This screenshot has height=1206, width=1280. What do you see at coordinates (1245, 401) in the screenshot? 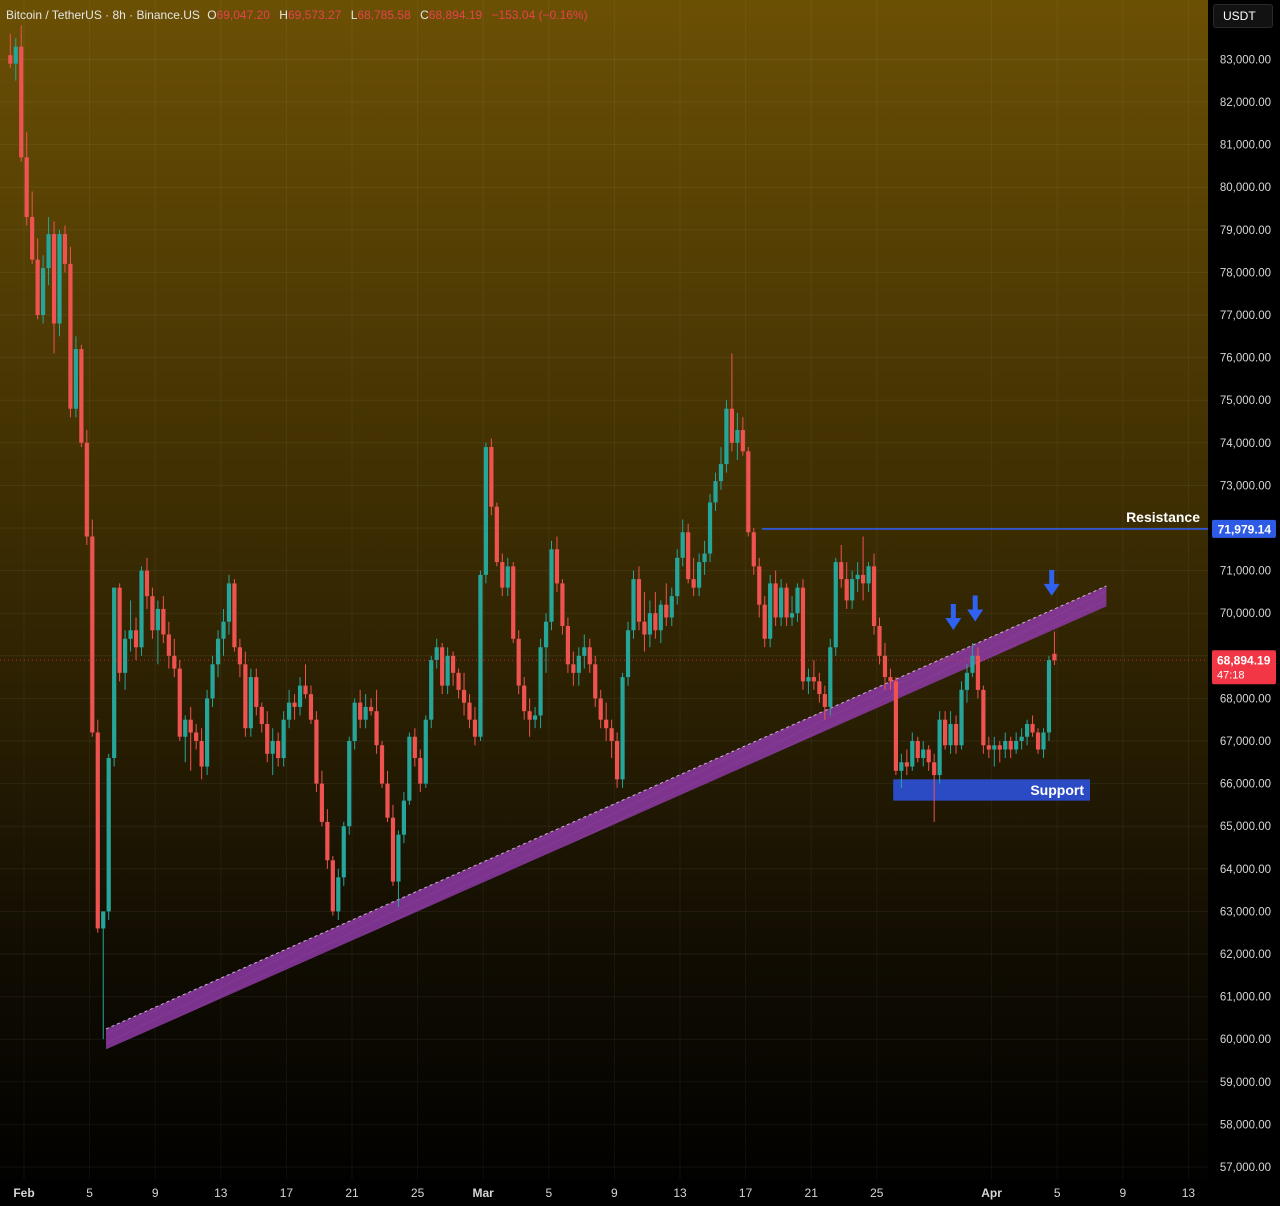
I see `price-tick-label: 75,000.00` at bounding box center [1245, 401].